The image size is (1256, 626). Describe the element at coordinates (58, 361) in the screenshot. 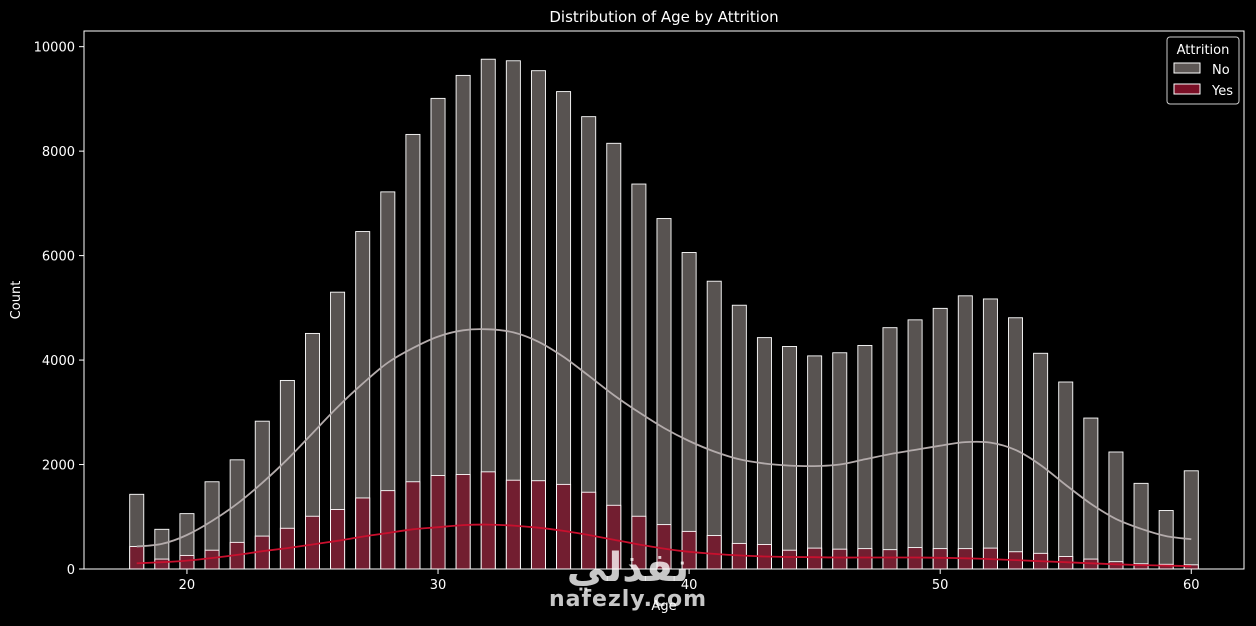

I see `y-tick-label-4000: 4000` at that location.